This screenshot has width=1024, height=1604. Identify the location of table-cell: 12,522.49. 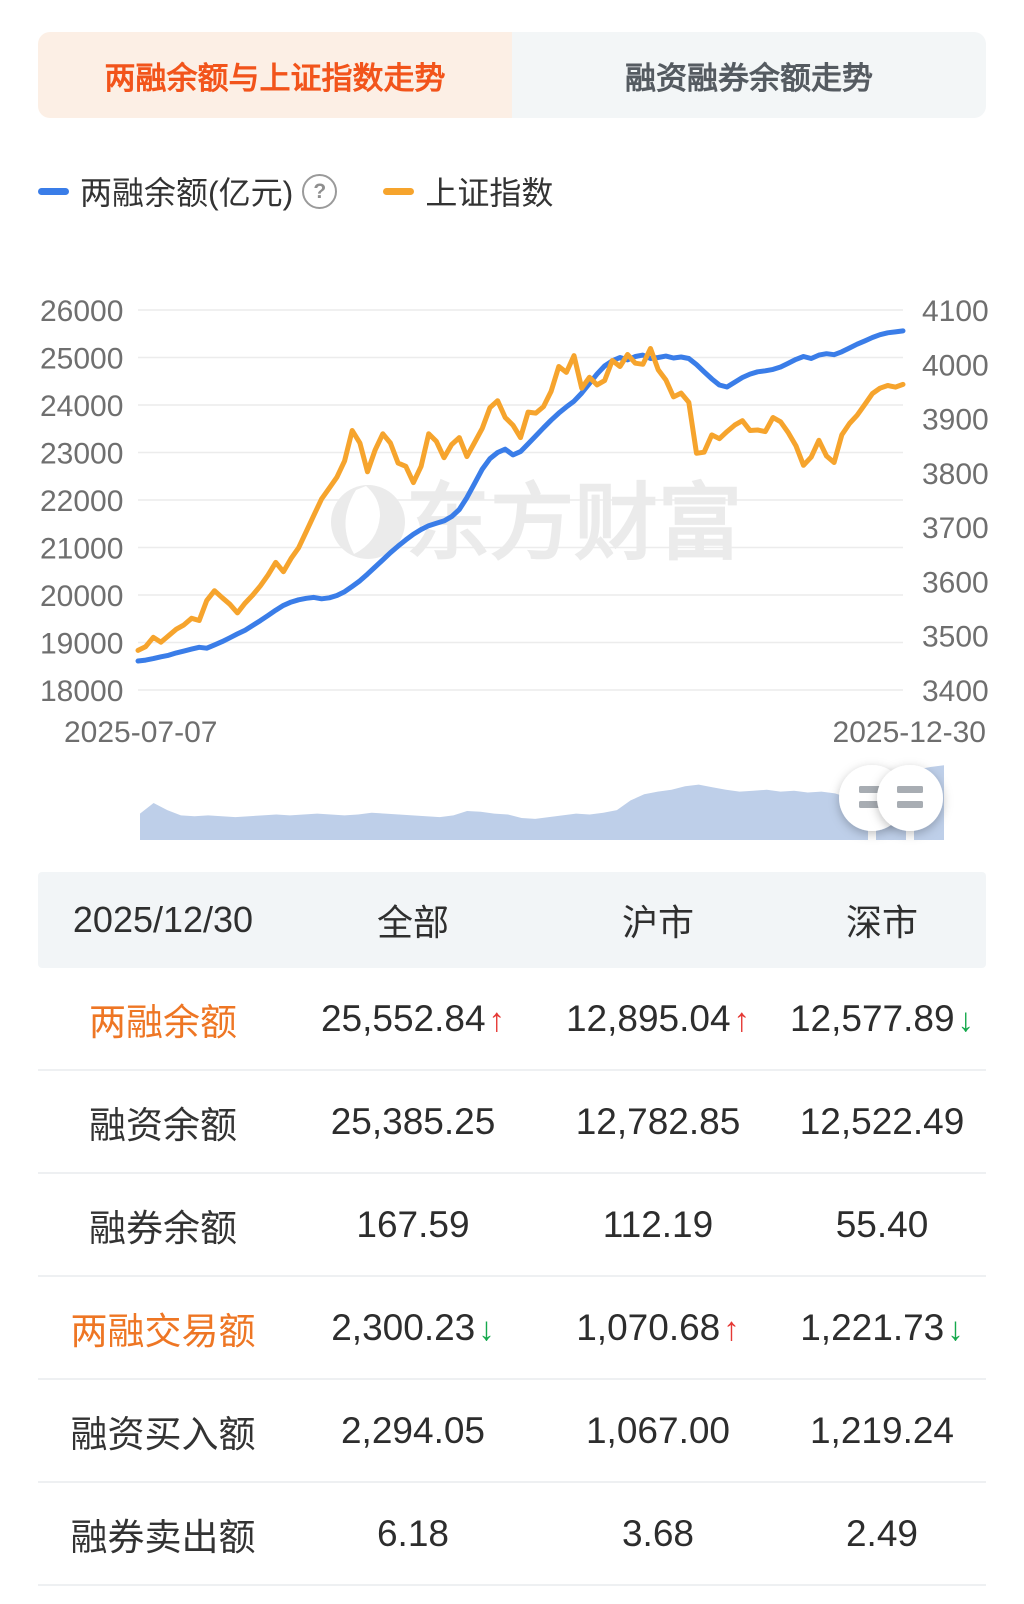
(882, 1122).